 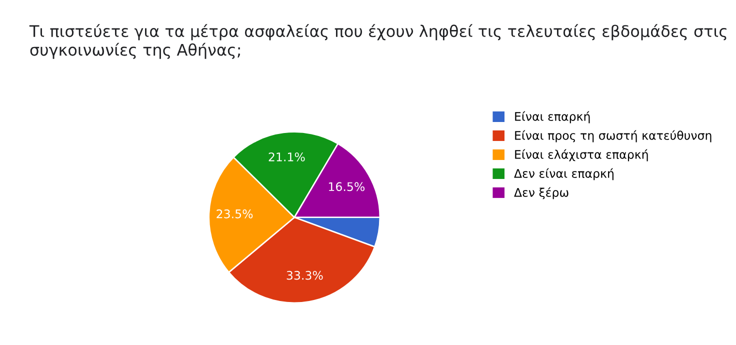 What do you see at coordinates (552, 117) in the screenshot?
I see `legend-label: Είναι επαρκή` at bounding box center [552, 117].